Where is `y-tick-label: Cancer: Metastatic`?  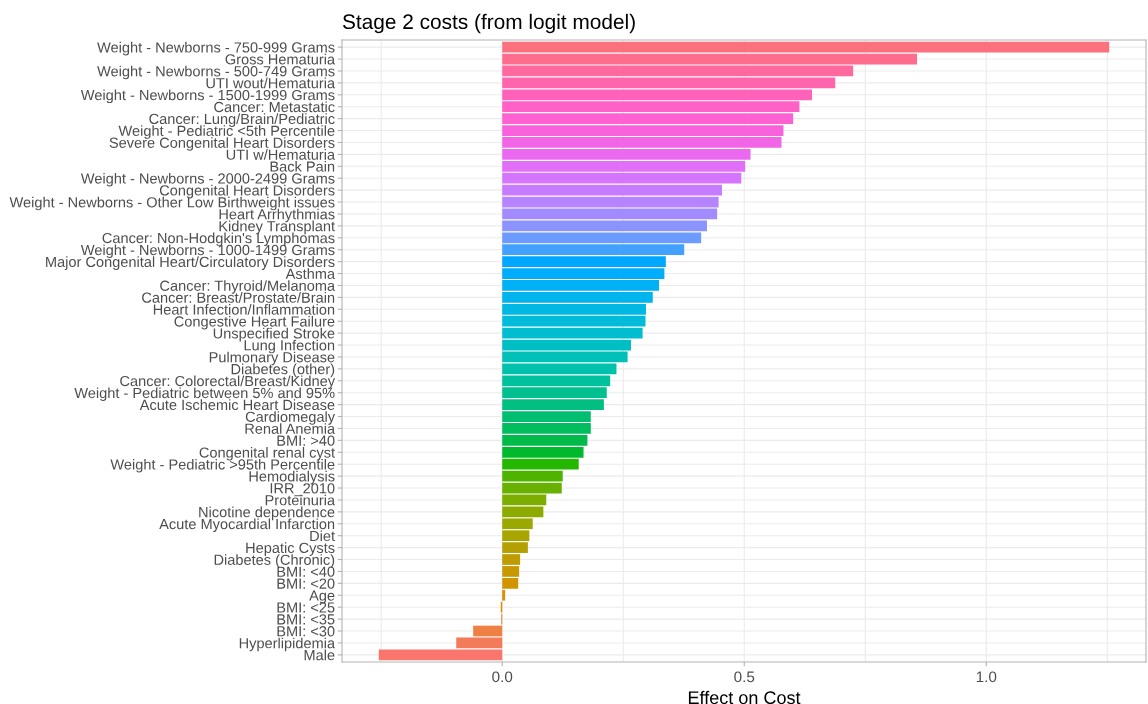 y-tick-label: Cancer: Metastatic is located at coordinates (274, 107).